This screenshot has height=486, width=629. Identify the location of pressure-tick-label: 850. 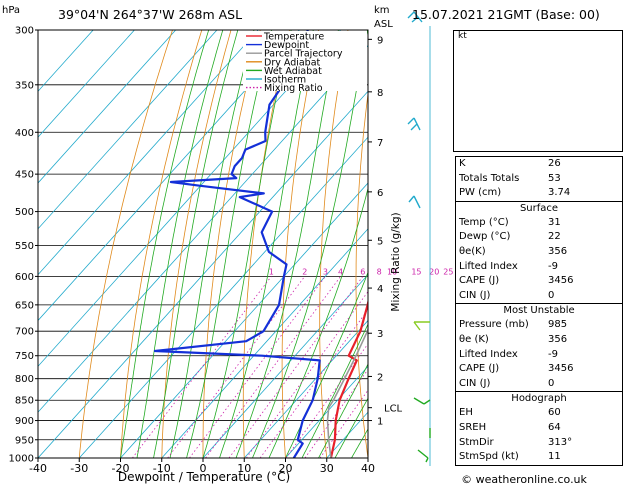
(24, 401).